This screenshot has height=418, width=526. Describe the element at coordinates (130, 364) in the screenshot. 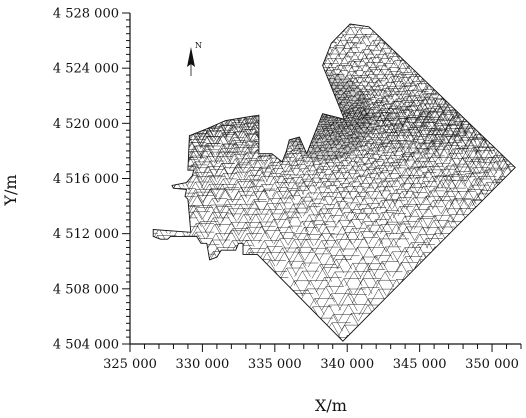

I see `x-tick-label: 325 000` at that location.